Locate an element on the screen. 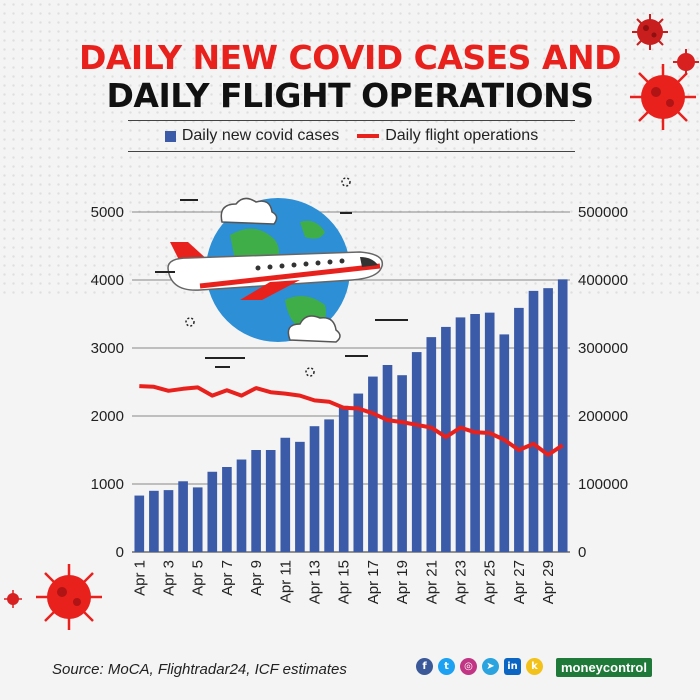 This screenshot has width=700, height=700. brand-logo: moneycontrol is located at coordinates (604, 667).